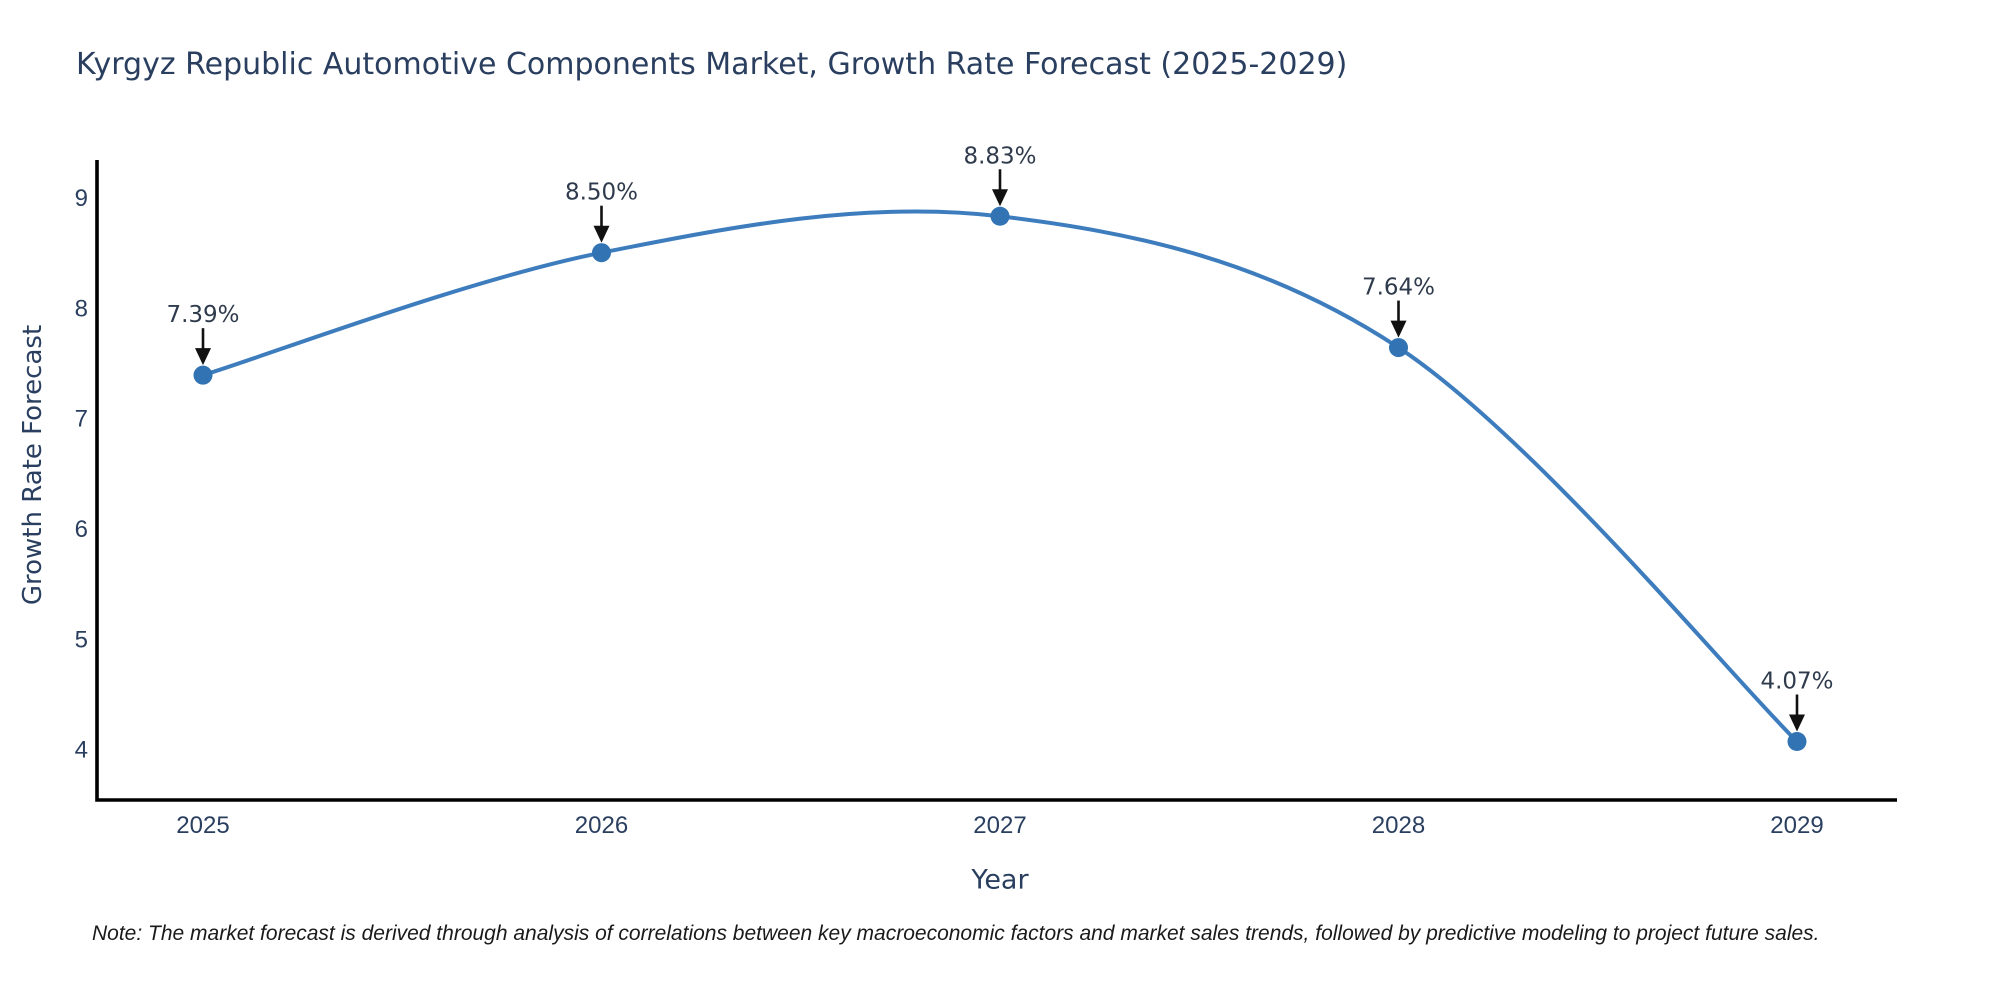 The width and height of the screenshot is (2000, 1000). I want to click on y-tick-label: 6, so click(81, 529).